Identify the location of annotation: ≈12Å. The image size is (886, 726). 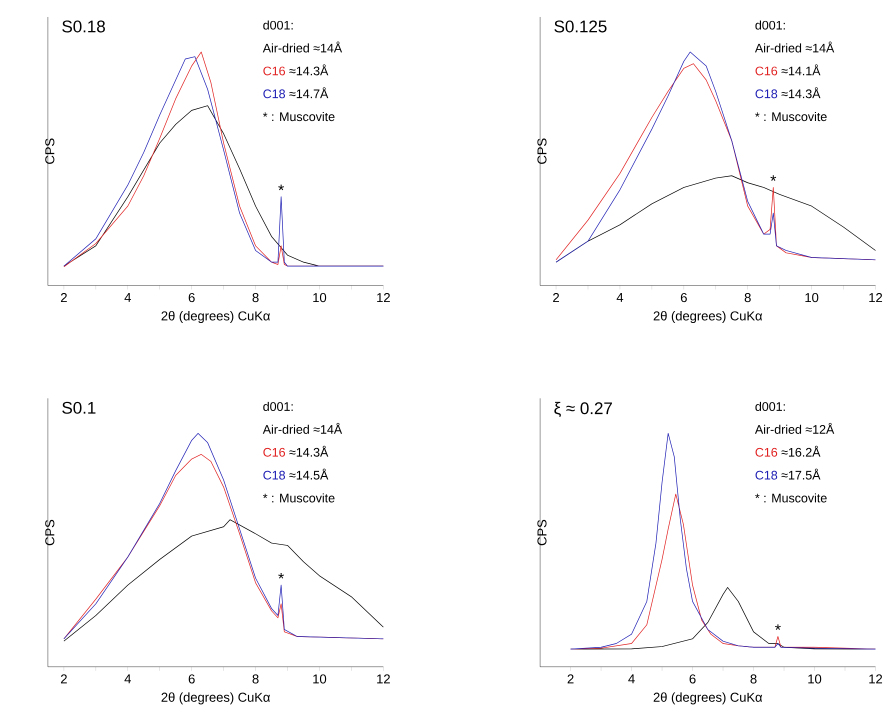
(820, 428).